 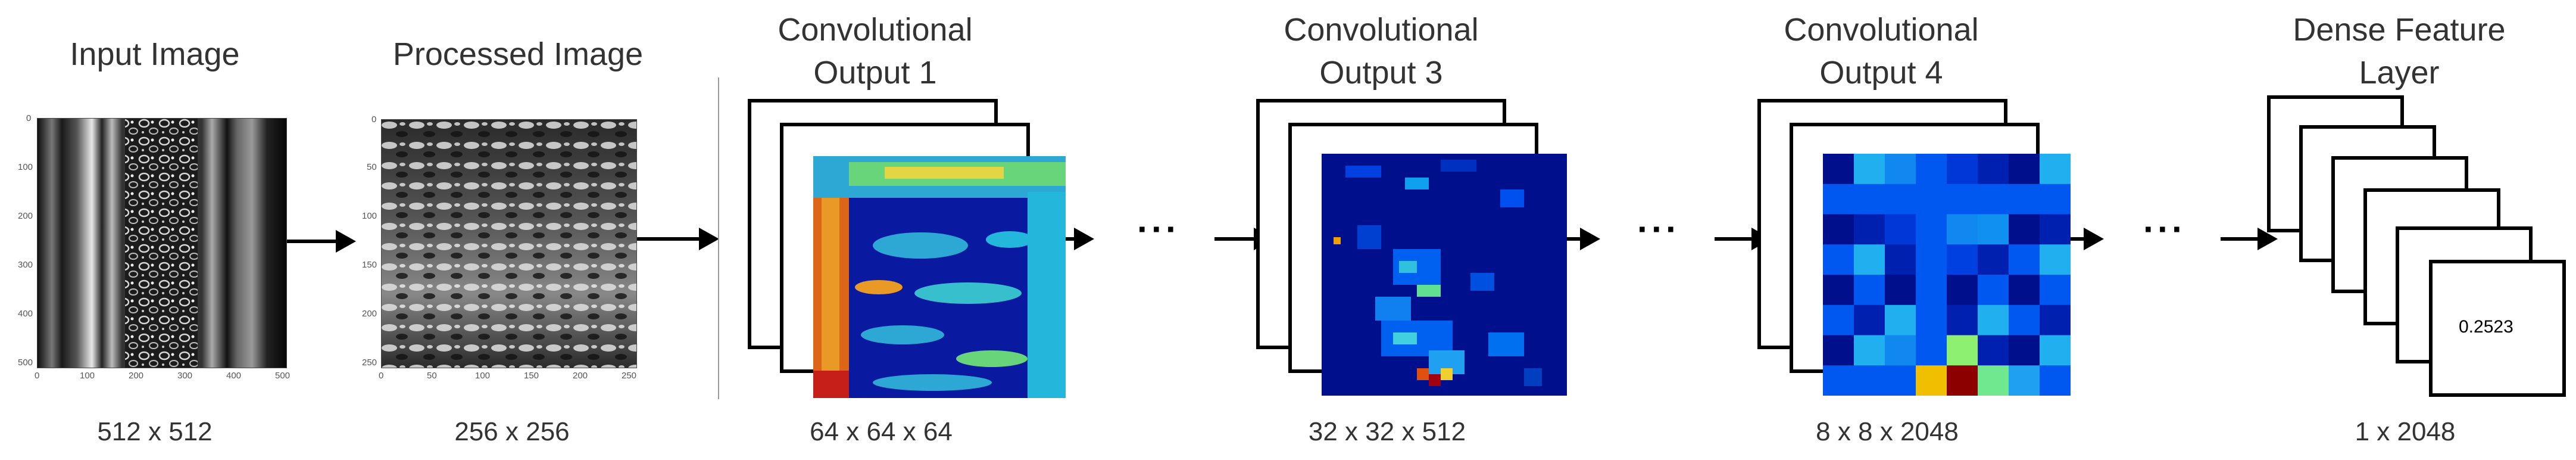 What do you see at coordinates (234, 376) in the screenshot?
I see `input-x-tick: 400` at bounding box center [234, 376].